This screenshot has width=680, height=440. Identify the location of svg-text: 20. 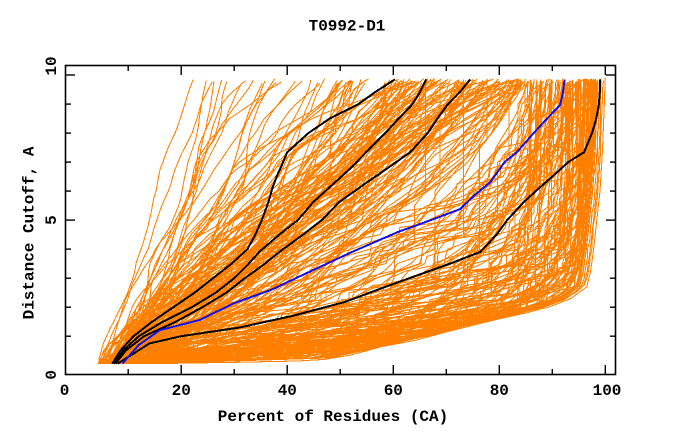
(181, 391).